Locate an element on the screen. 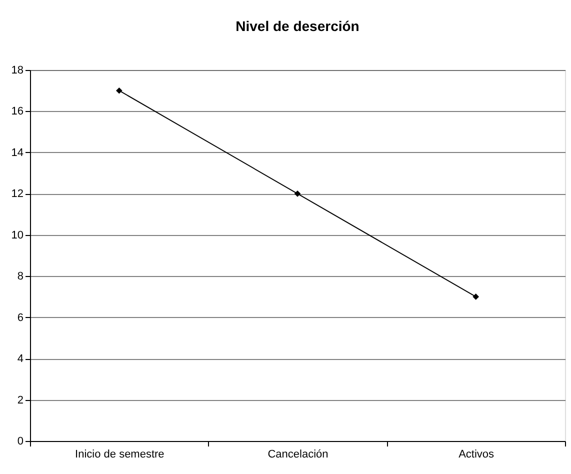 Image resolution: width=571 pixels, height=474 pixels. x-tick-label: Cancelación is located at coordinates (298, 454).